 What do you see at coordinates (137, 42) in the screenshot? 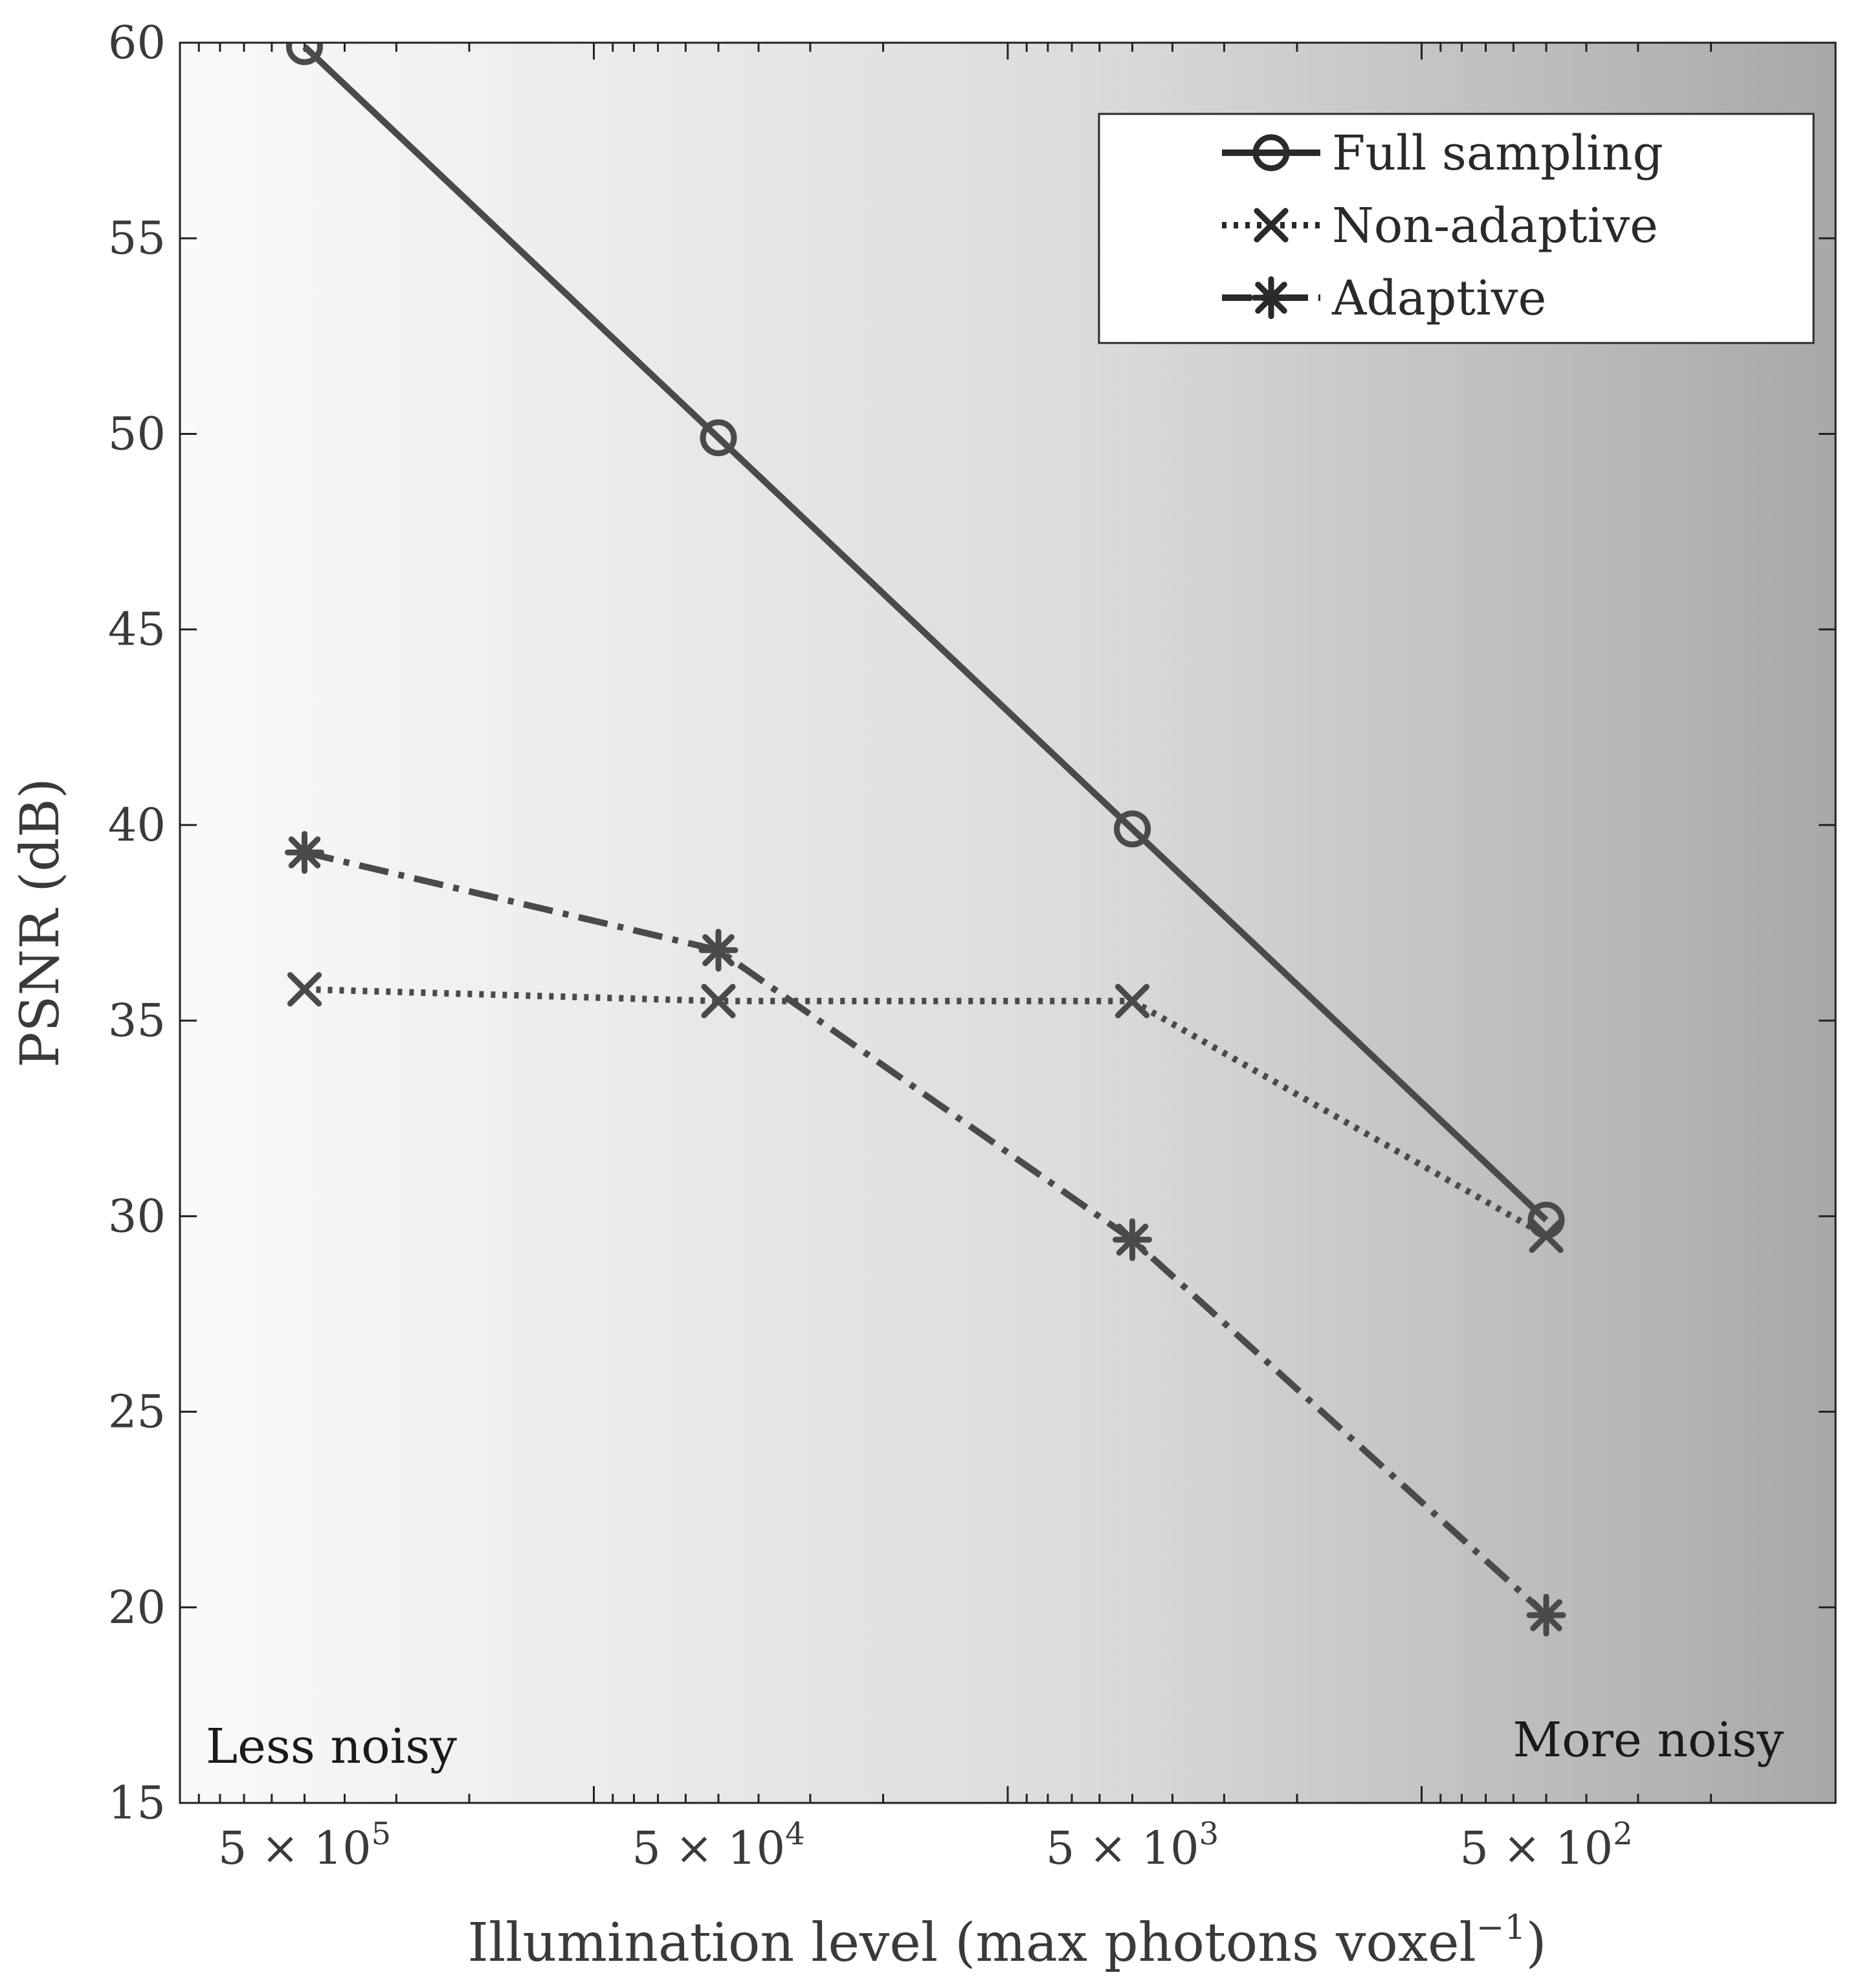
I see `y-tick-label: 60` at bounding box center [137, 42].